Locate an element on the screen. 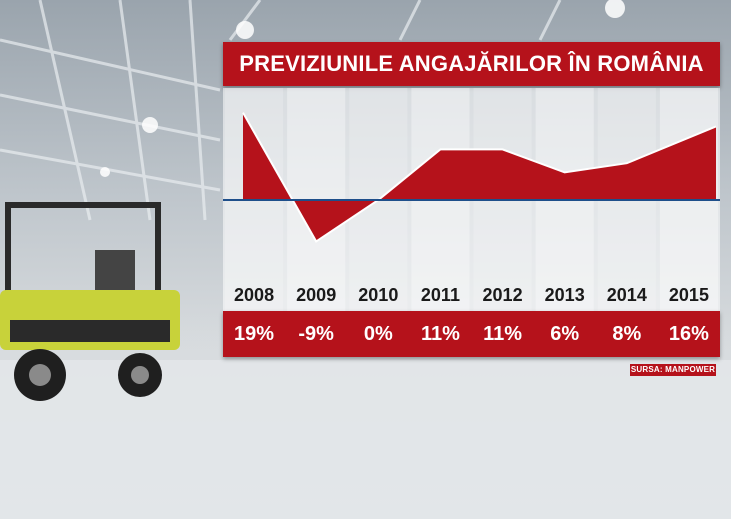 The width and height of the screenshot is (731, 519). data-label-2011: 11% is located at coordinates (440, 334).